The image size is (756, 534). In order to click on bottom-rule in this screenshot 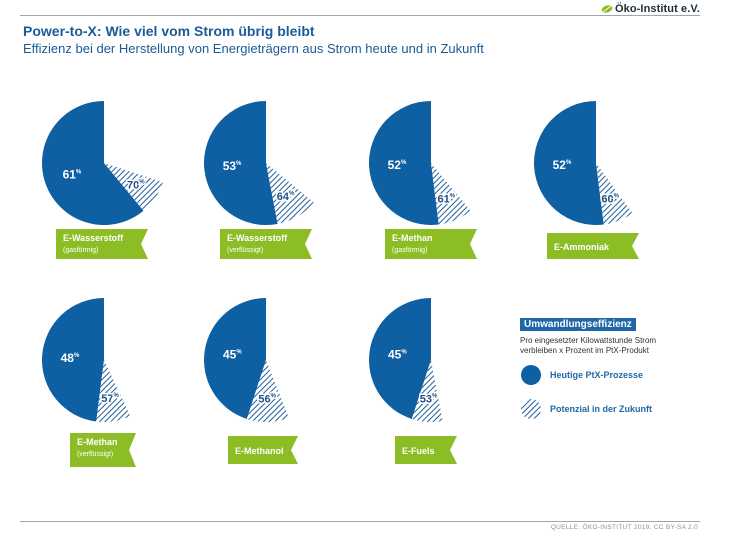, I will do `click(360, 521)`.